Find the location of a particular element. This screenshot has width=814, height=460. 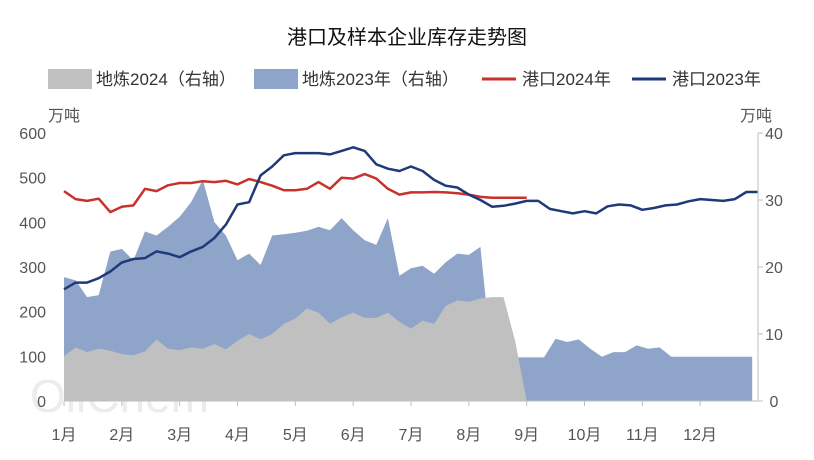

legend-swatch-dilian-2023 is located at coordinates (276, 79).